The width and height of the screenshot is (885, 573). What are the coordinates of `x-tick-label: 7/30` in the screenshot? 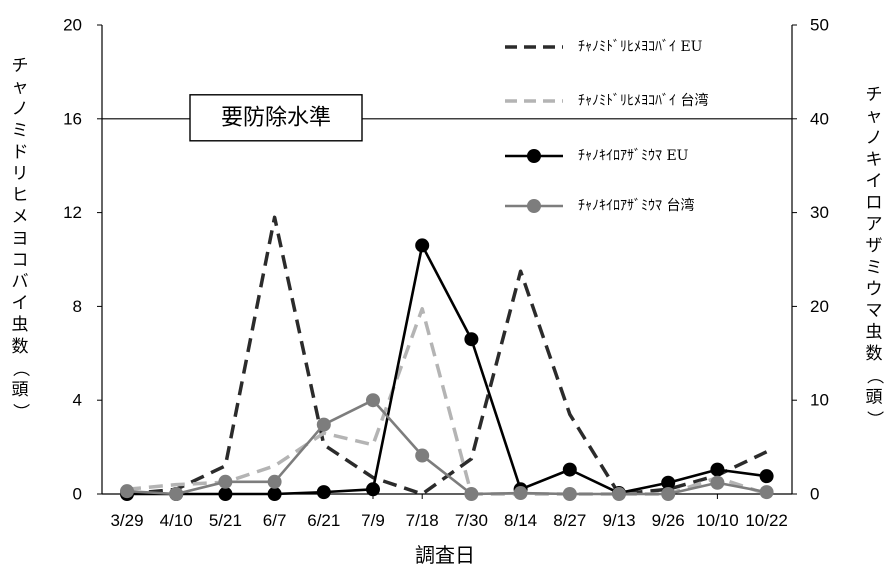 It's located at (471, 520).